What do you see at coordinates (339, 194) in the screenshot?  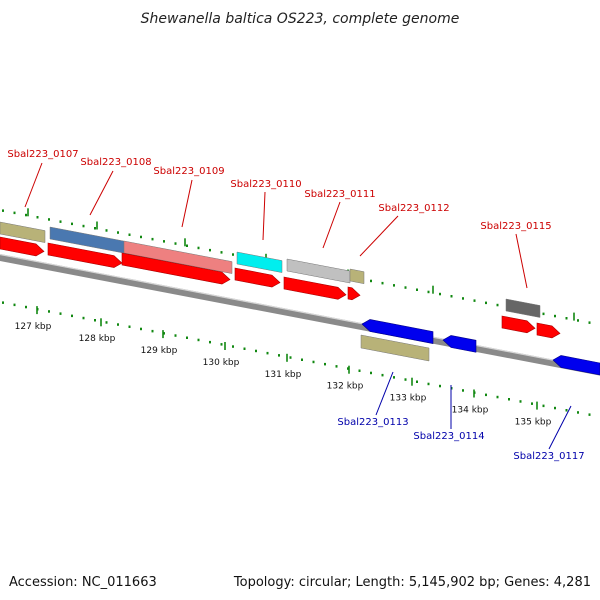 I see `gene-label-forward: Sbal223_0111` at bounding box center [339, 194].